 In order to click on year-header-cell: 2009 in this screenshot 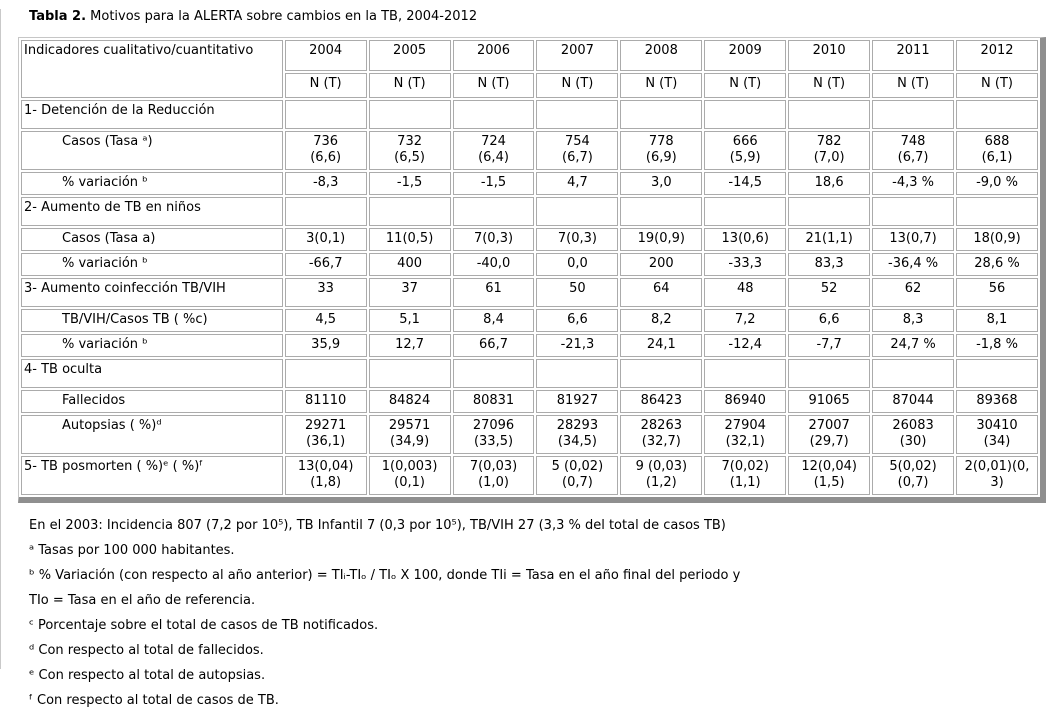, I will do `click(745, 55)`.